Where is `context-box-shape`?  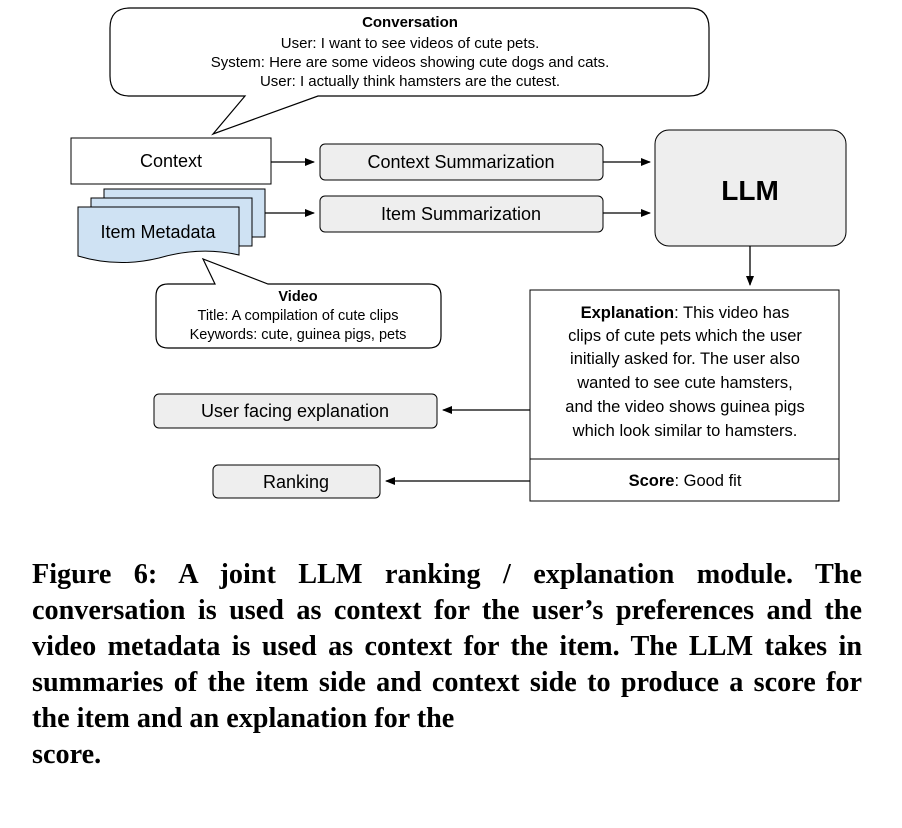 context-box-shape is located at coordinates (171, 161).